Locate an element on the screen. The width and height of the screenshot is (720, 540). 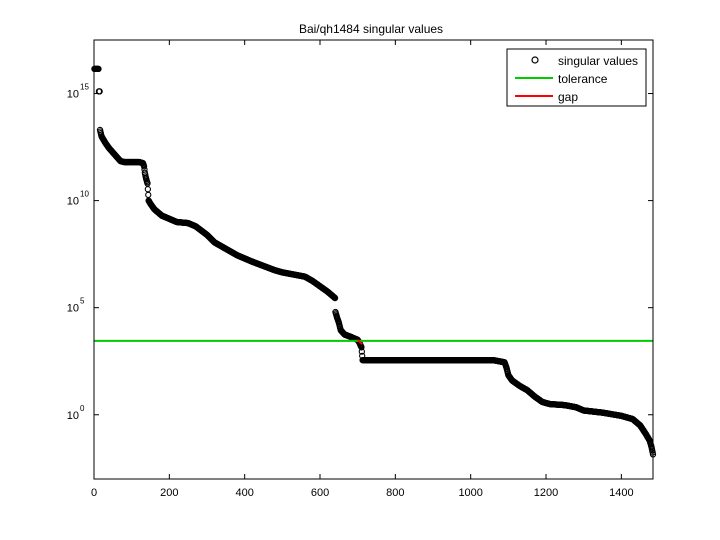
x-tick-label: 600 is located at coordinates (320, 493).